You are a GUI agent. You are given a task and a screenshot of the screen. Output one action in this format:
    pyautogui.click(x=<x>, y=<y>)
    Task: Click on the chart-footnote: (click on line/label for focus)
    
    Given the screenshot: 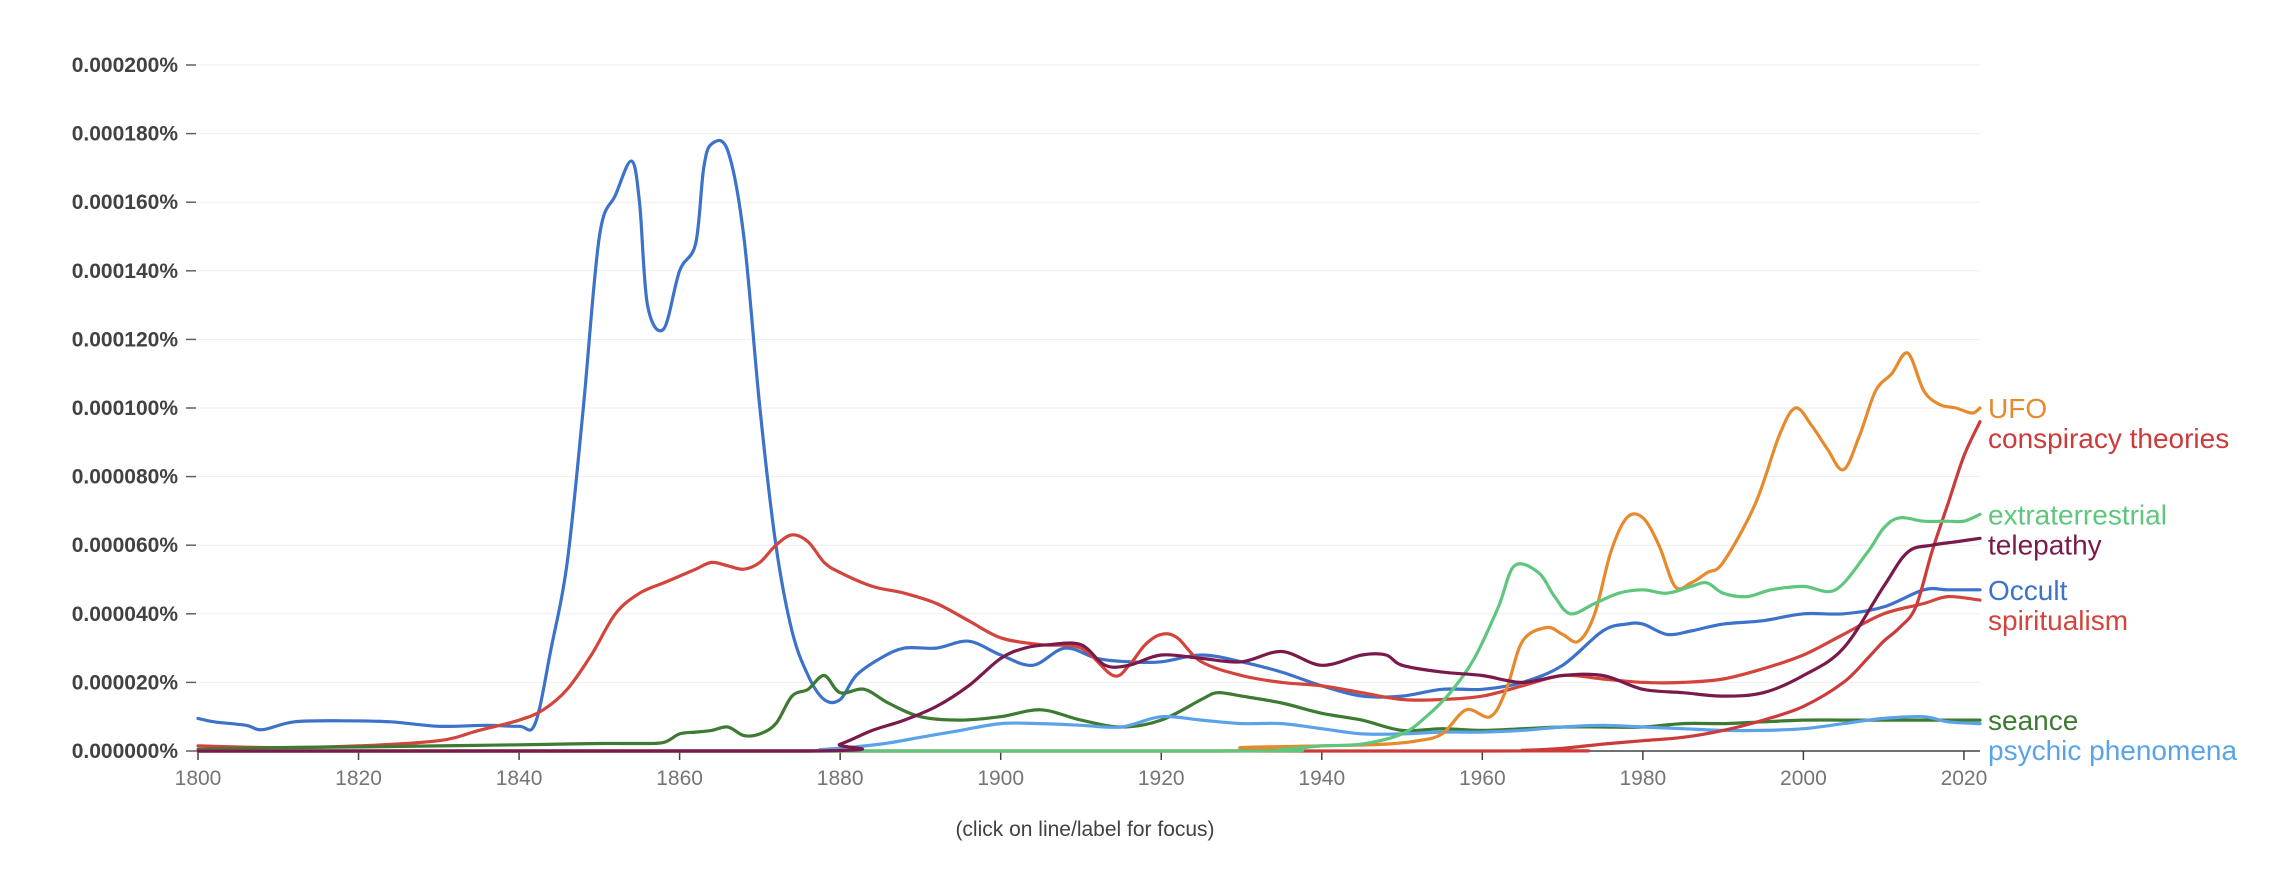 What is the action you would take?
    pyautogui.click(x=1085, y=829)
    